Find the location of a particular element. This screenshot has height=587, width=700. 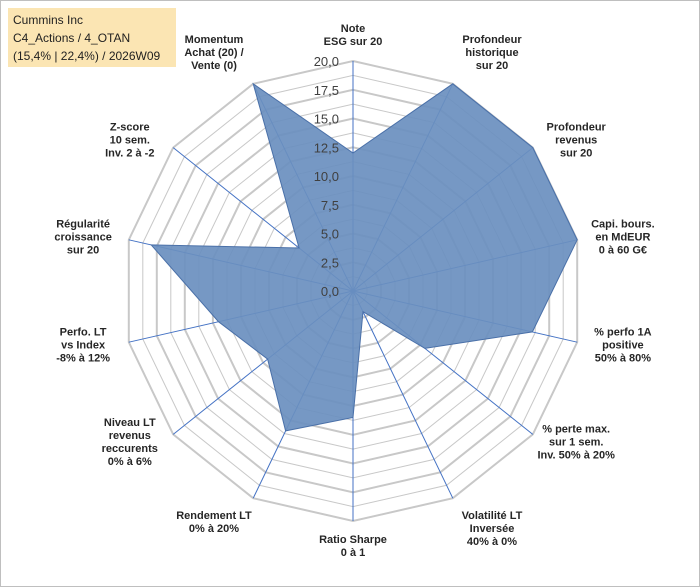

axis-label: % perte max. sur 1 sem. Inv. 50% à 20% is located at coordinates (576, 442).